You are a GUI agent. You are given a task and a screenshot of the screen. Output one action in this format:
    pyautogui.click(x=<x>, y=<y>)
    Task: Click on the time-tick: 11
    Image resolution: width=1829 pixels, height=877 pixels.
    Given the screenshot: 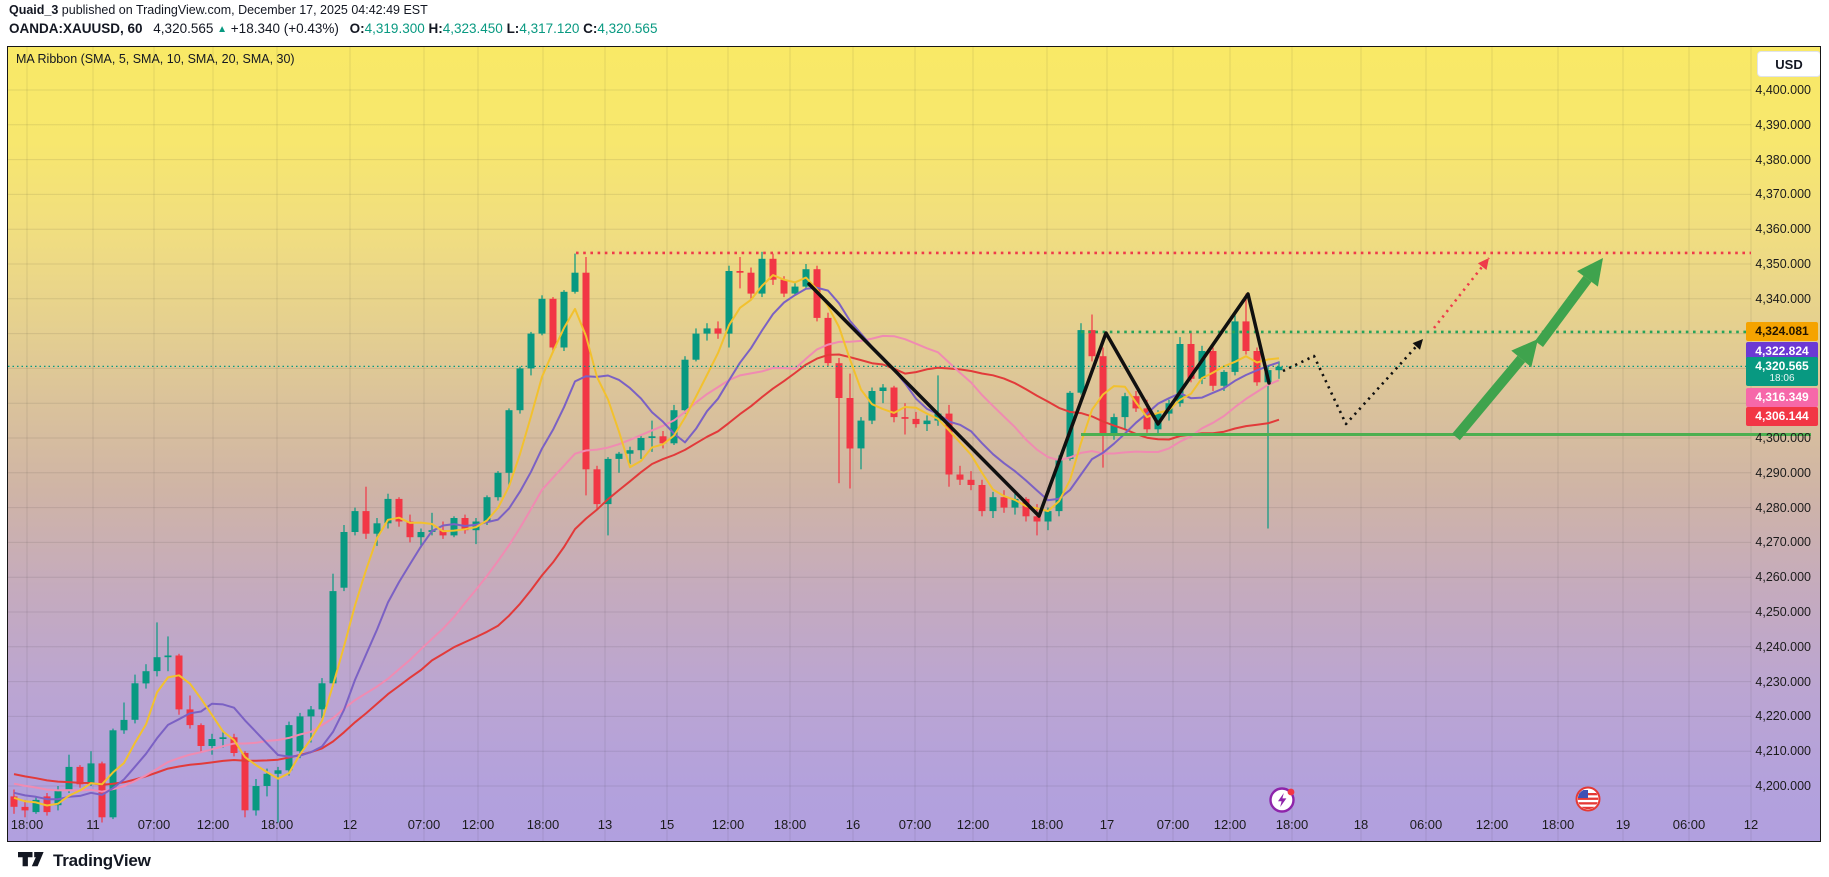 What is the action you would take?
    pyautogui.click(x=93, y=824)
    